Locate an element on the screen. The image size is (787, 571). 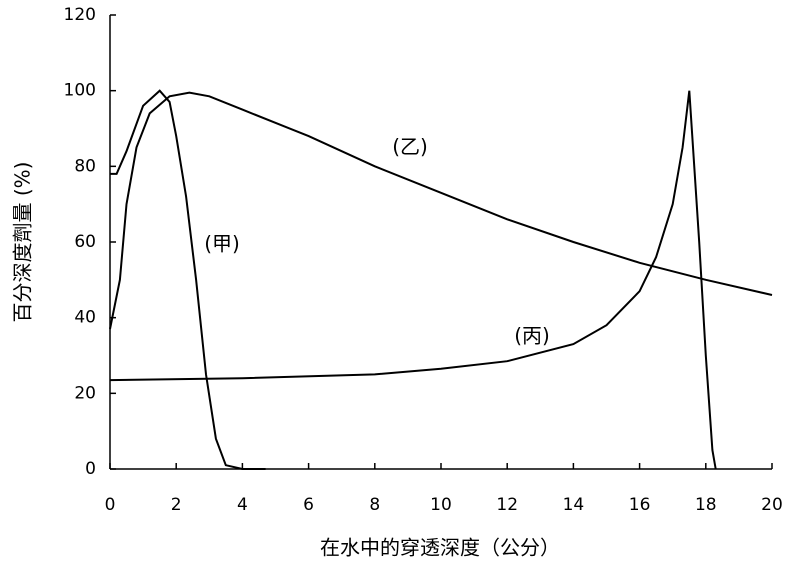
x-tick-label: 0 is located at coordinates (110, 505).